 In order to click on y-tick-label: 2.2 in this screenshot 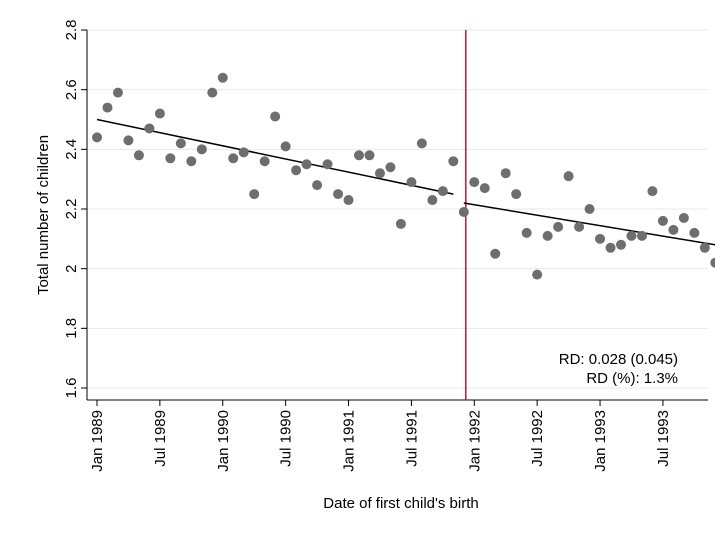, I will do `click(71, 209)`.